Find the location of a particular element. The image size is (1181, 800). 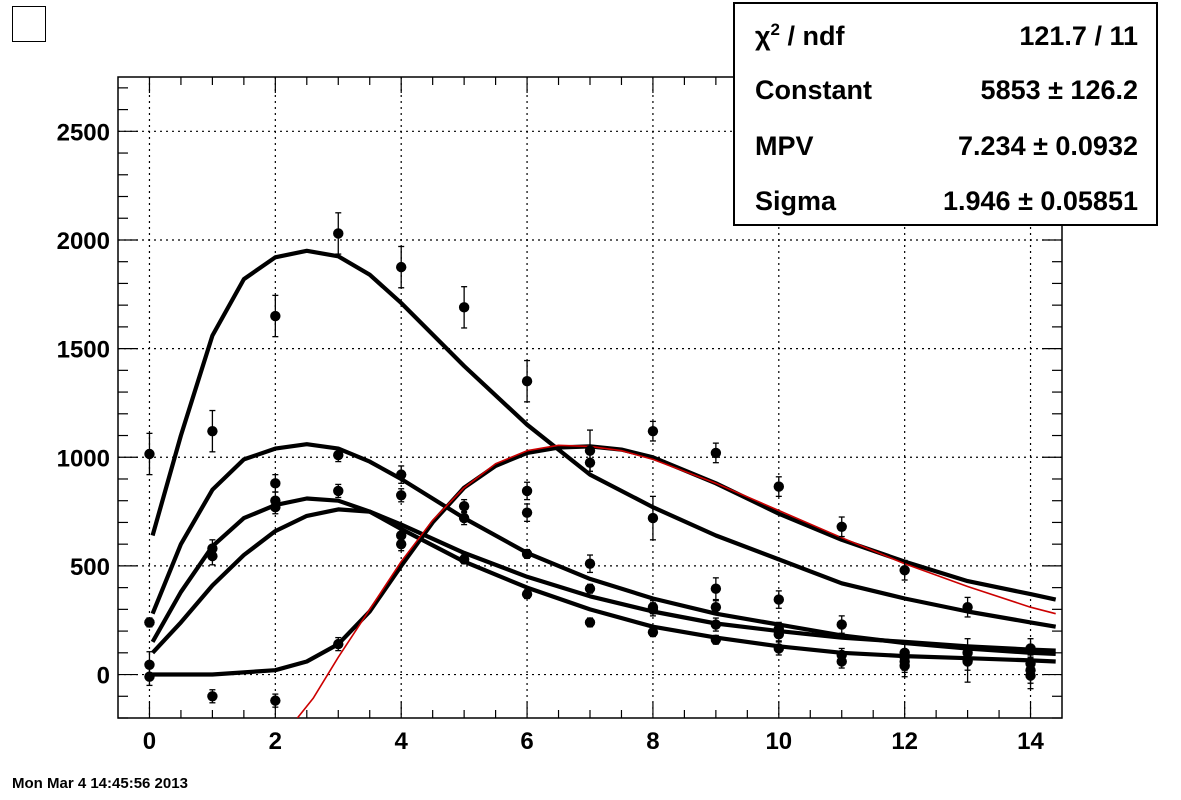

canvas-toggle-box is located at coordinates (29, 24).